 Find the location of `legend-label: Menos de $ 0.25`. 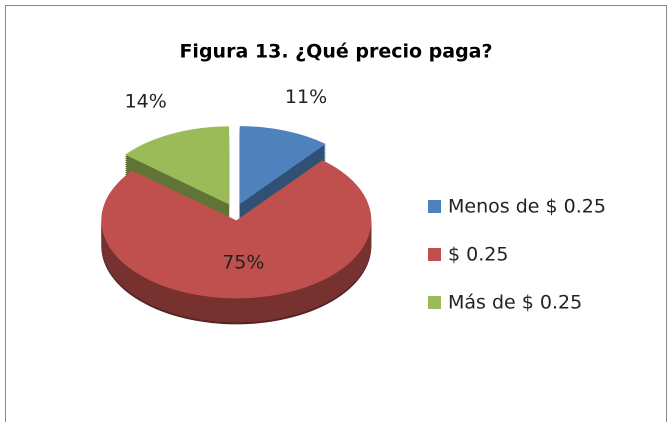

legend-label: Menos de $ 0.25 is located at coordinates (527, 207).